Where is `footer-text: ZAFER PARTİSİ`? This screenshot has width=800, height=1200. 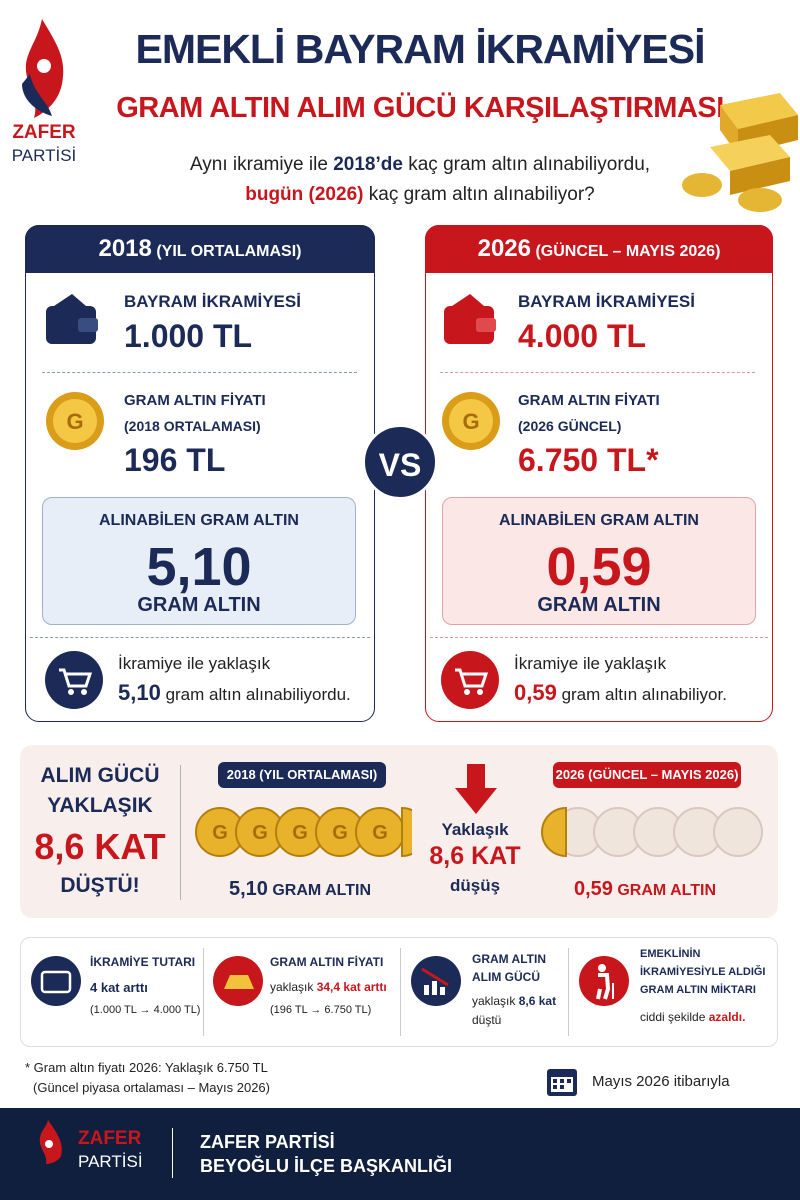 footer-text: ZAFER PARTİSİ is located at coordinates (267, 1142).